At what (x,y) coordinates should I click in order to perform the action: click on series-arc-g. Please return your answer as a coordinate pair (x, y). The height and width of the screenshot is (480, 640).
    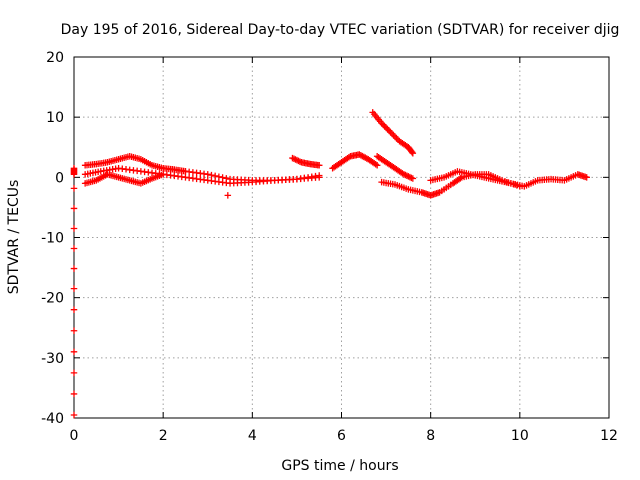
    Looking at the image, I should click on (395, 167).